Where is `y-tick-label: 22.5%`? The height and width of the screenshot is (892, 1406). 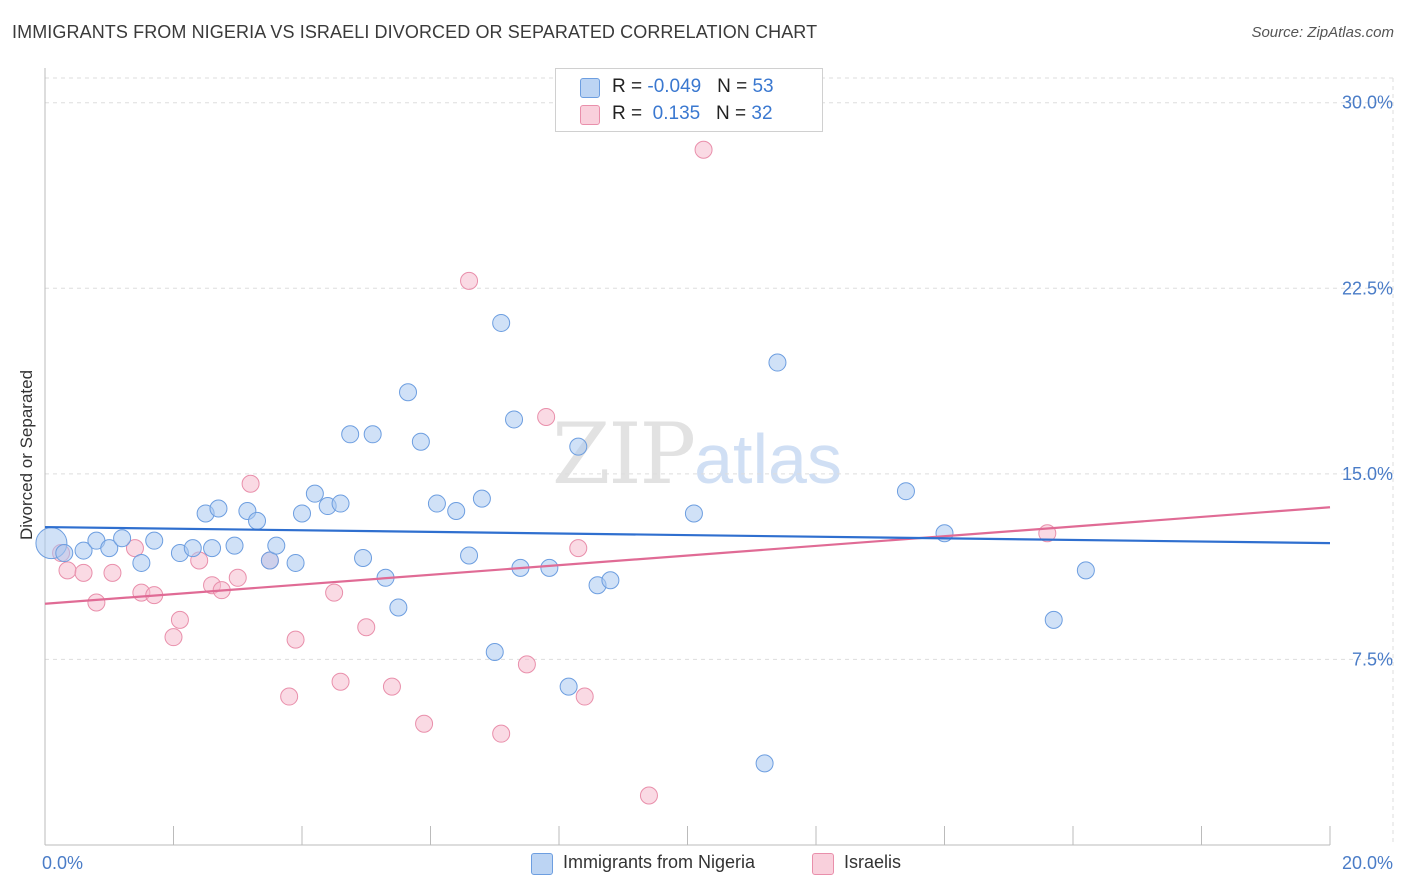
y-tick-label: 22.5% is located at coordinates (1367, 288).